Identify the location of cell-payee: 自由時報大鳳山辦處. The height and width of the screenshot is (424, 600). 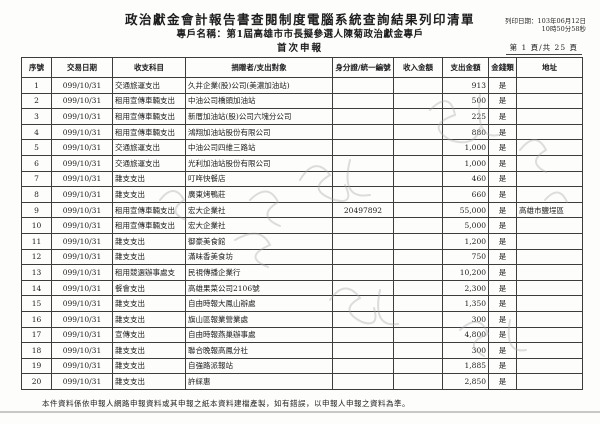
(259, 303).